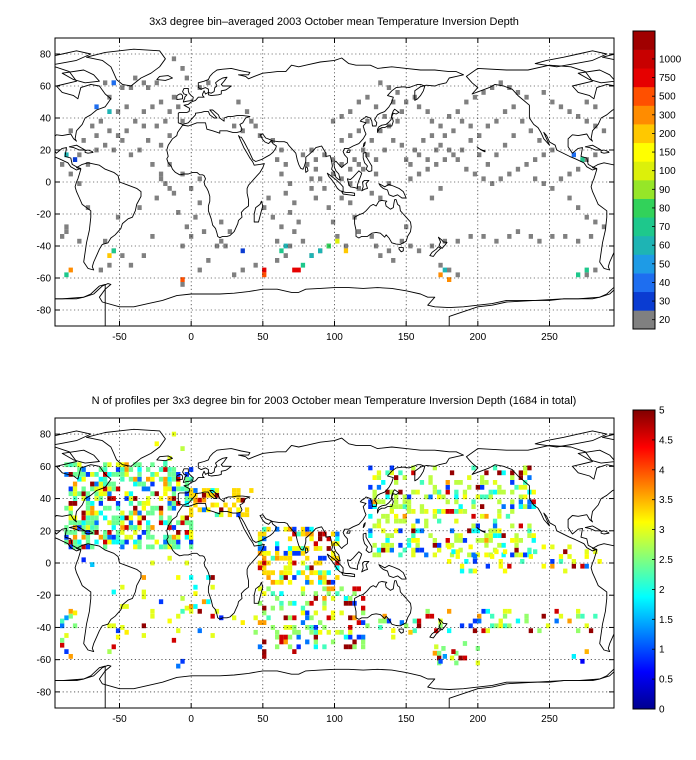 The image size is (696, 760). I want to click on colorbar-segment, so click(644, 134).